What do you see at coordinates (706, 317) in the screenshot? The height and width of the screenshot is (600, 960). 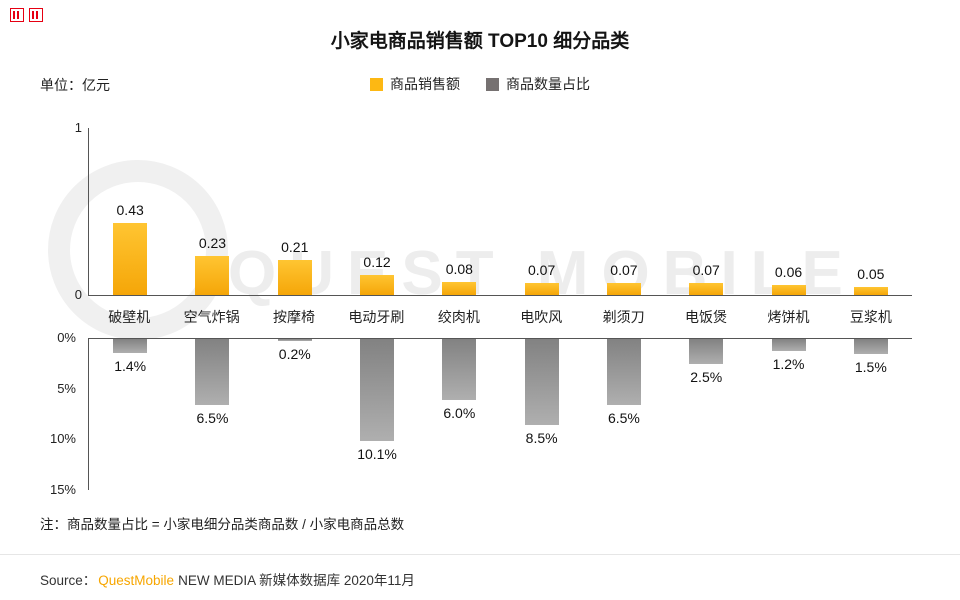 I see `category-label: 电饭煲` at bounding box center [706, 317].